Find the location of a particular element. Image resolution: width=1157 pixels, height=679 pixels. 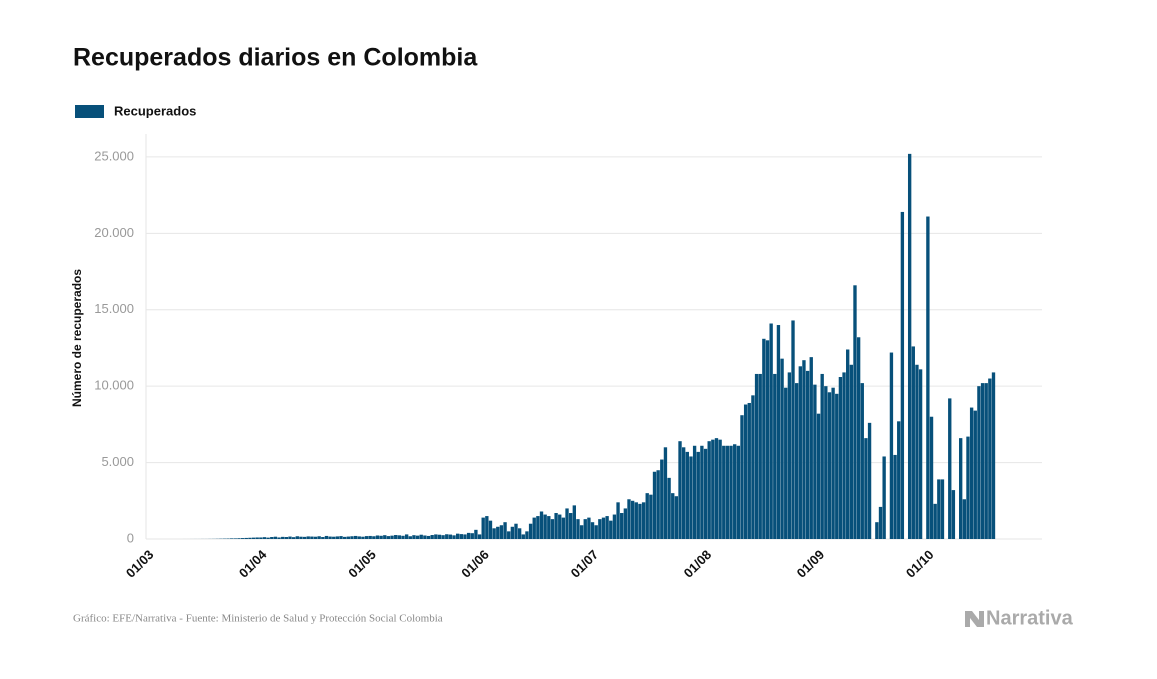

x-tick-label: 01/05 is located at coordinates (362, 564).